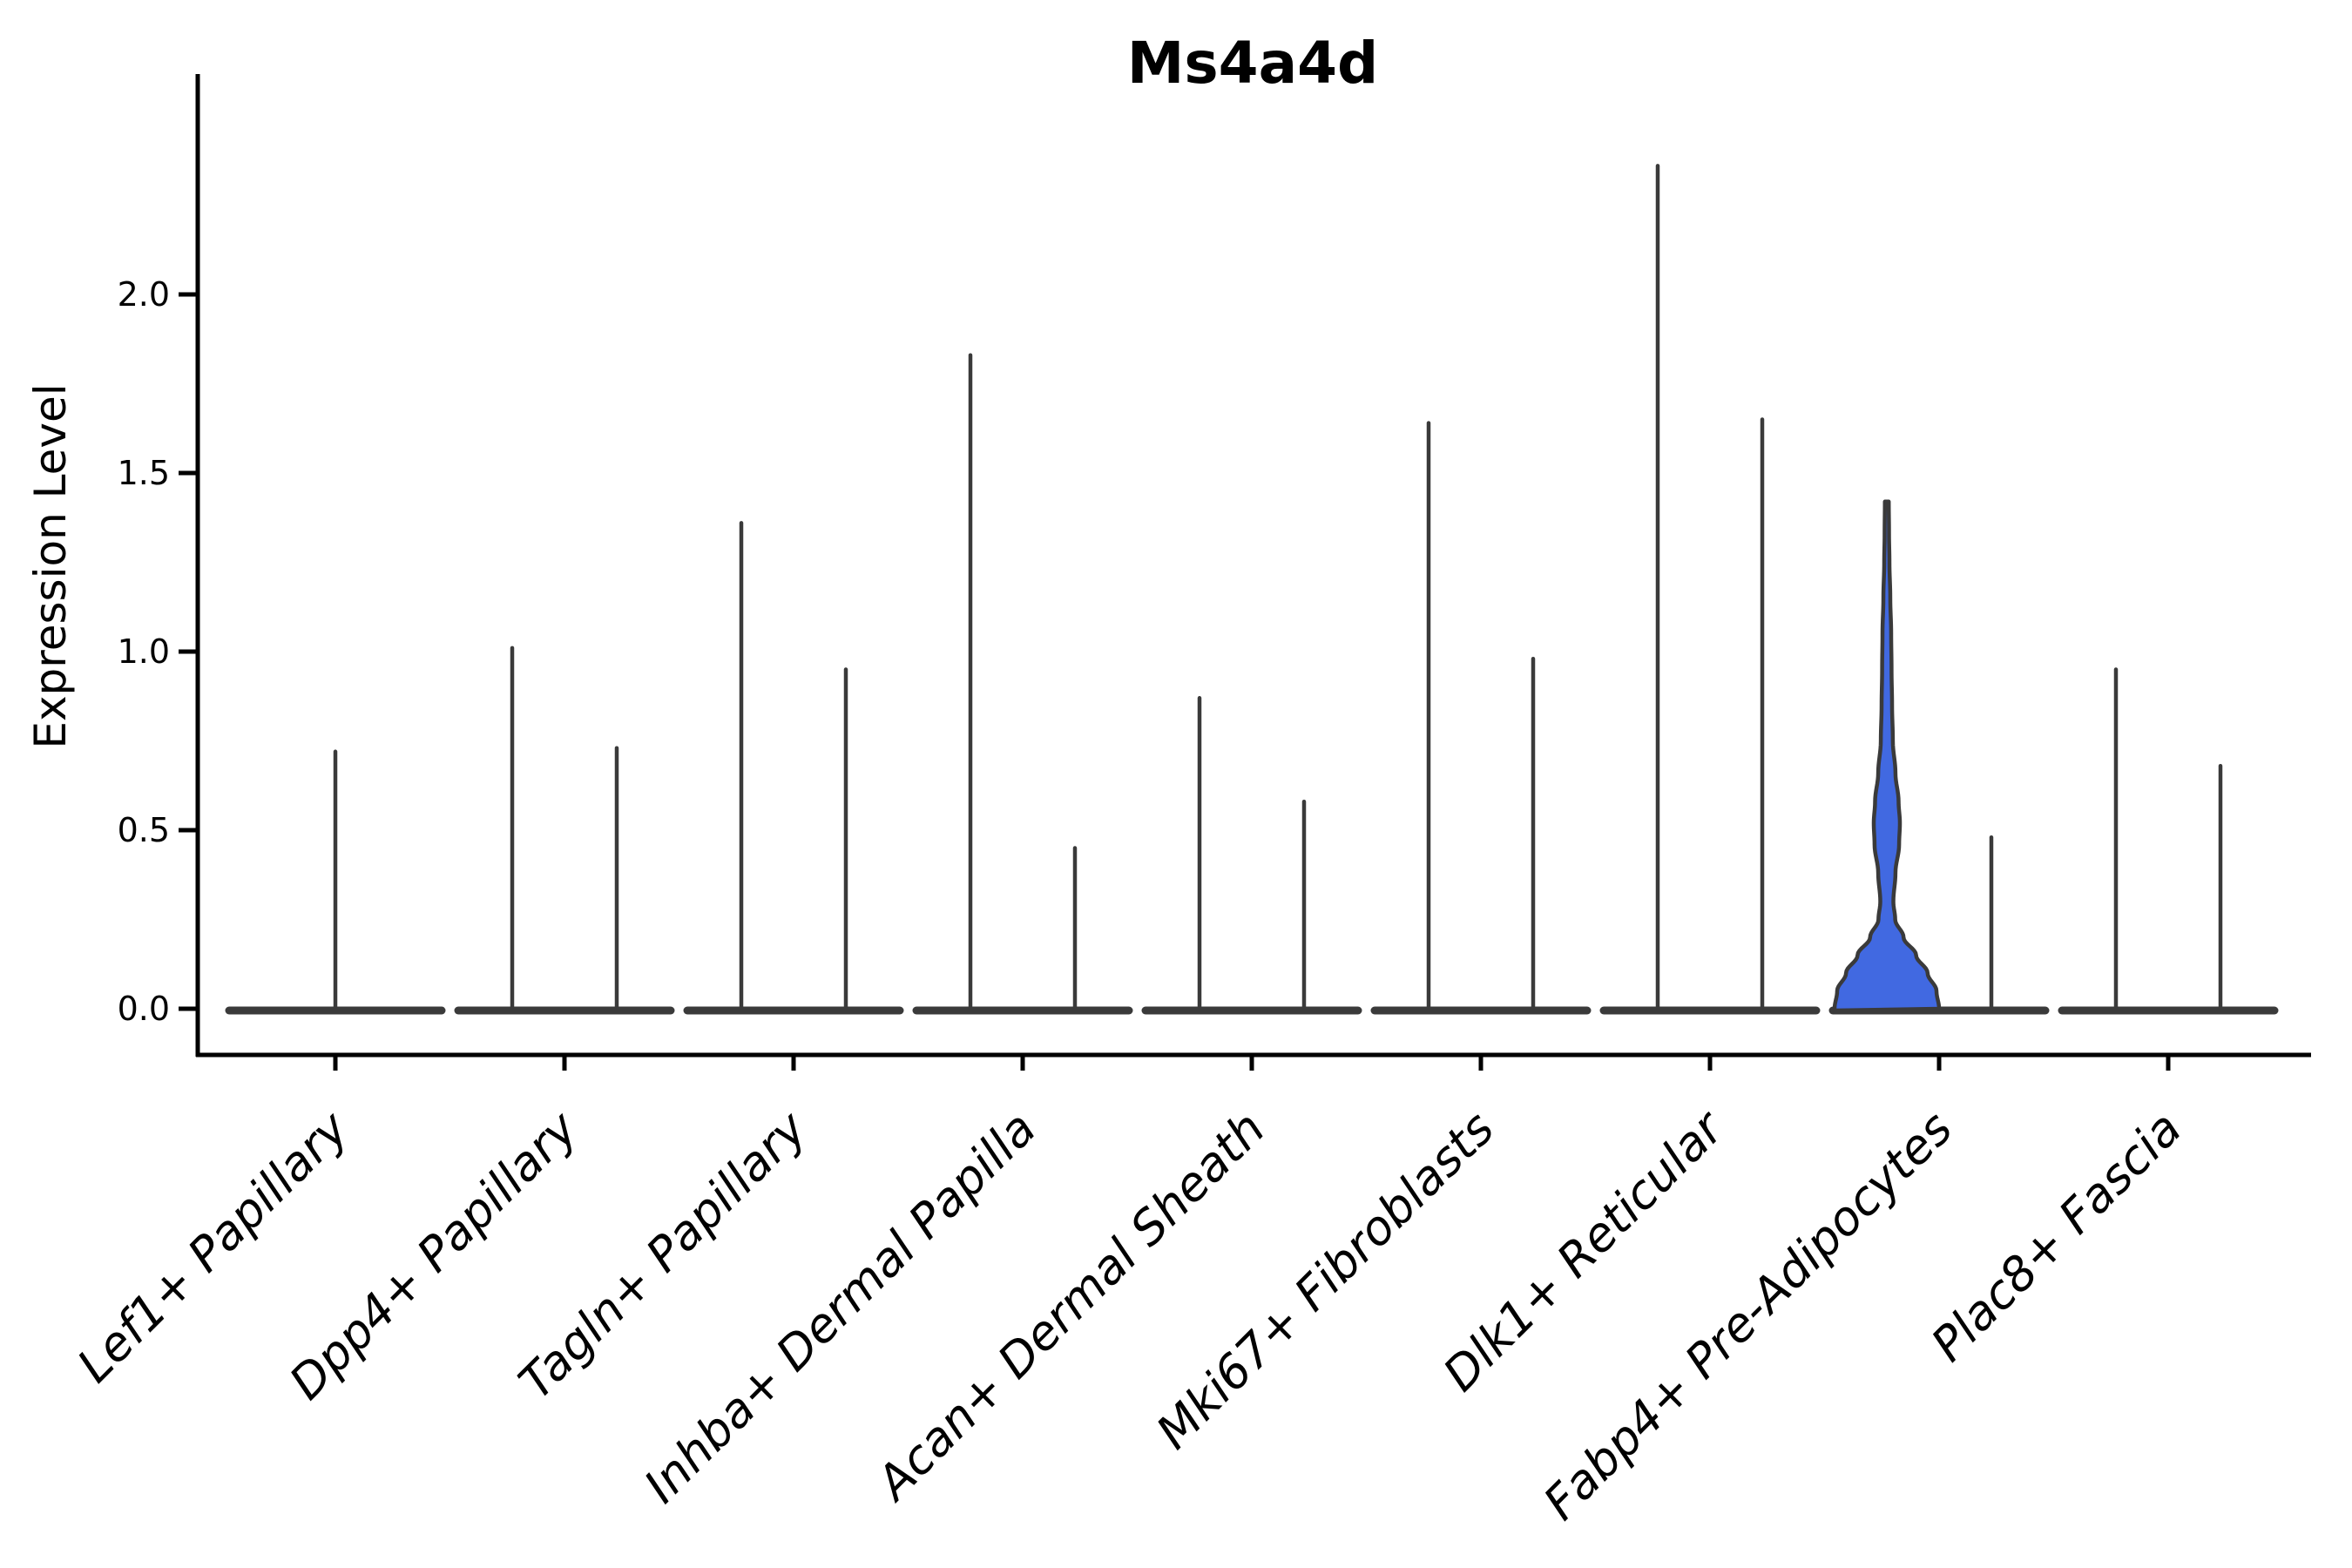 Image resolution: width=2352 pixels, height=1568 pixels. I want to click on y-tick-label: 0.0, so click(144, 1009).